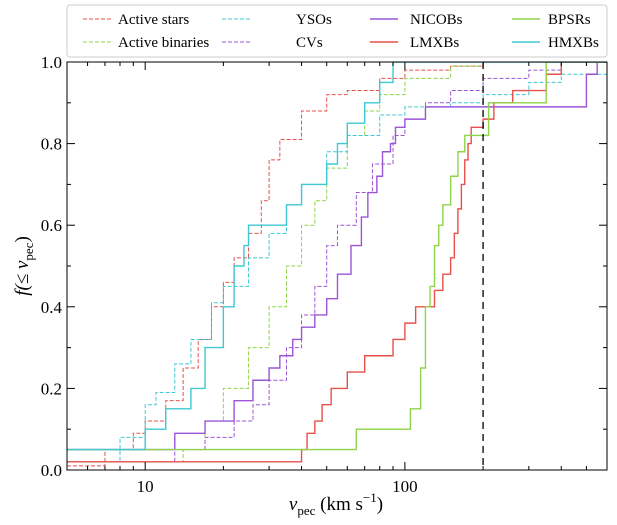 The width and height of the screenshot is (617, 525). I want to click on y-tick-label: 0.8, so click(51, 144).